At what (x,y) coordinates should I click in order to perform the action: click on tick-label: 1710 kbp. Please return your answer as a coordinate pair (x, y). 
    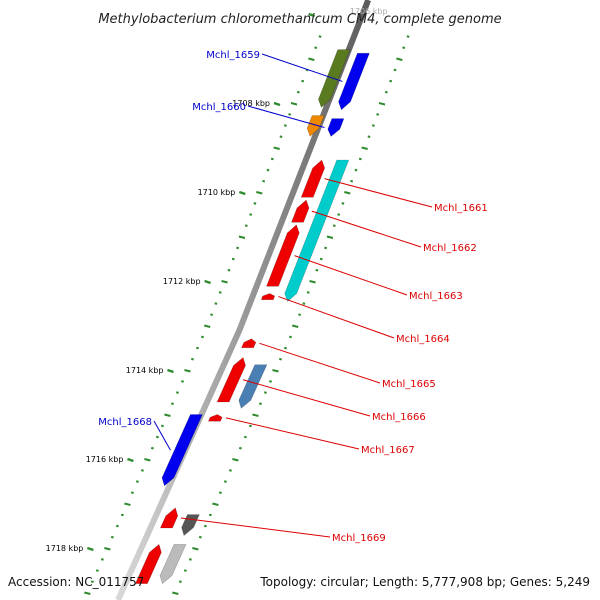
    Looking at the image, I should click on (217, 192).